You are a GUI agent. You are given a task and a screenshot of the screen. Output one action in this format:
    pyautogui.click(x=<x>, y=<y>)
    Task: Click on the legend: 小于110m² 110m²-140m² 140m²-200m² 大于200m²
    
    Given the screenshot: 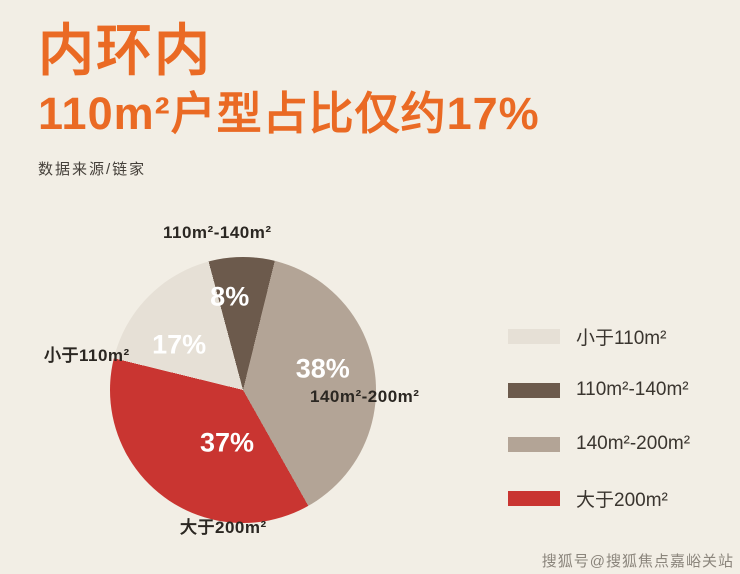 What is the action you would take?
    pyautogui.click(x=620, y=436)
    